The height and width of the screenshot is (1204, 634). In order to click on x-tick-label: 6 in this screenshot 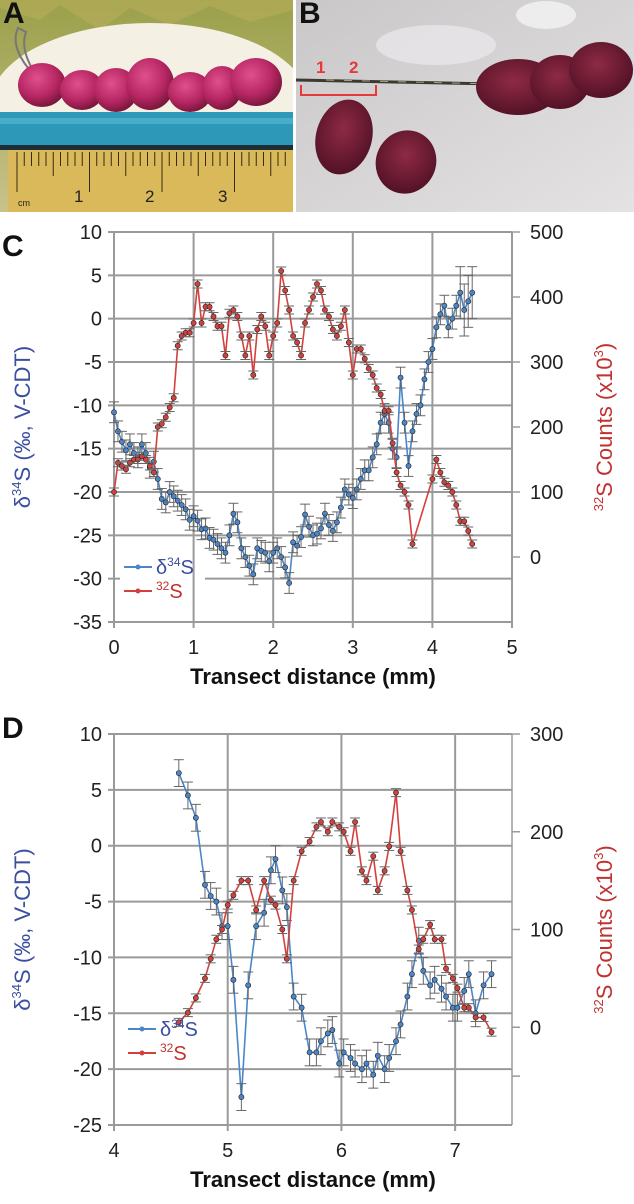, I will do `click(341, 1151)`.